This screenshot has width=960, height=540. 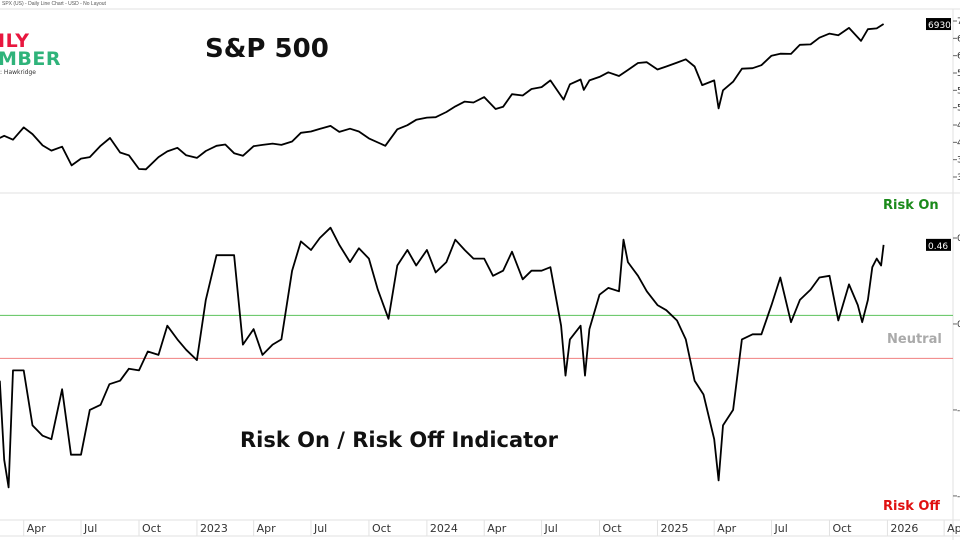 What do you see at coordinates (674, 528) in the screenshot?
I see `x-tick-label: 2025` at bounding box center [674, 528].